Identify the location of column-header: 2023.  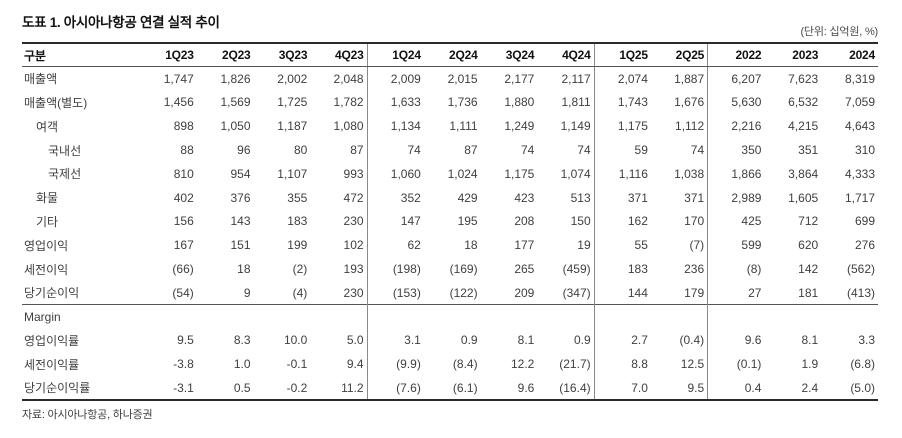
(793, 55).